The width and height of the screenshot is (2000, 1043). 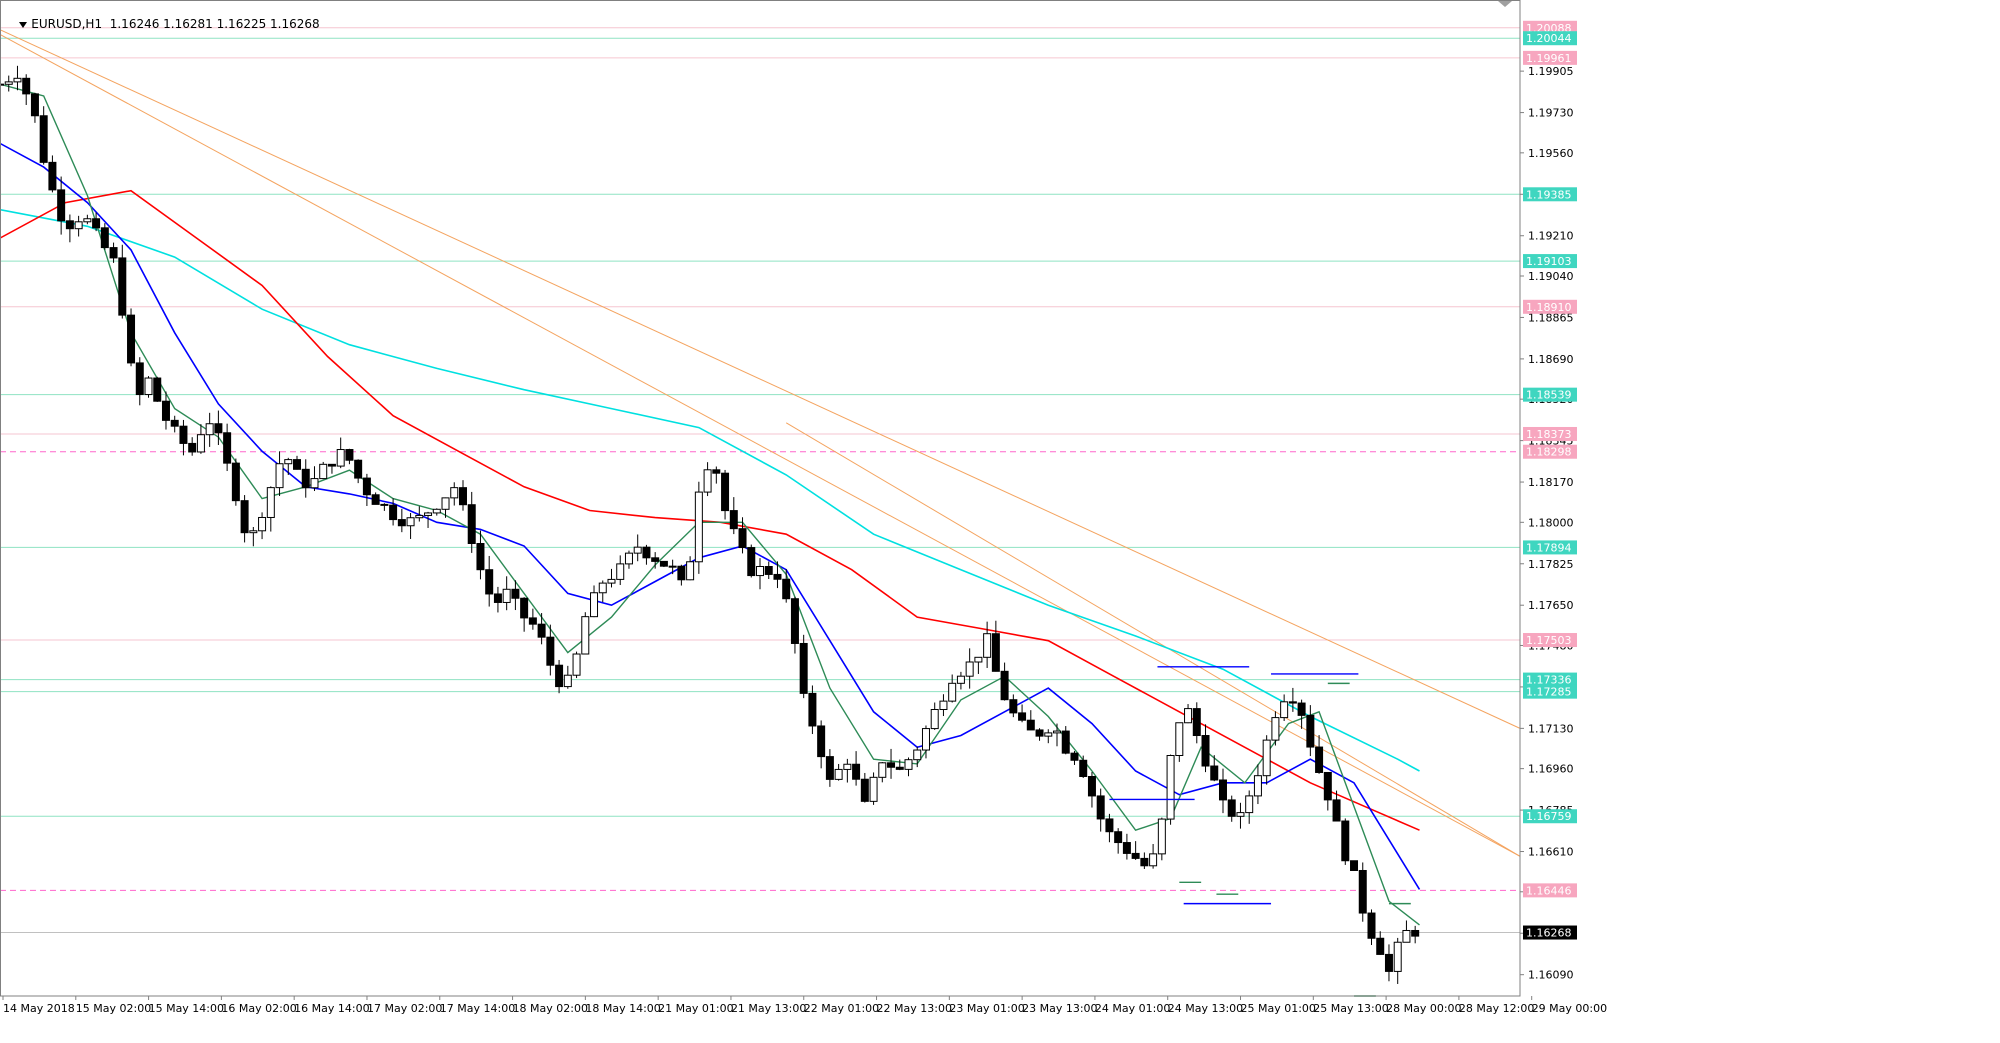 I want to click on x-tick-label: 25 May 01:00, so click(x=1278, y=1008).